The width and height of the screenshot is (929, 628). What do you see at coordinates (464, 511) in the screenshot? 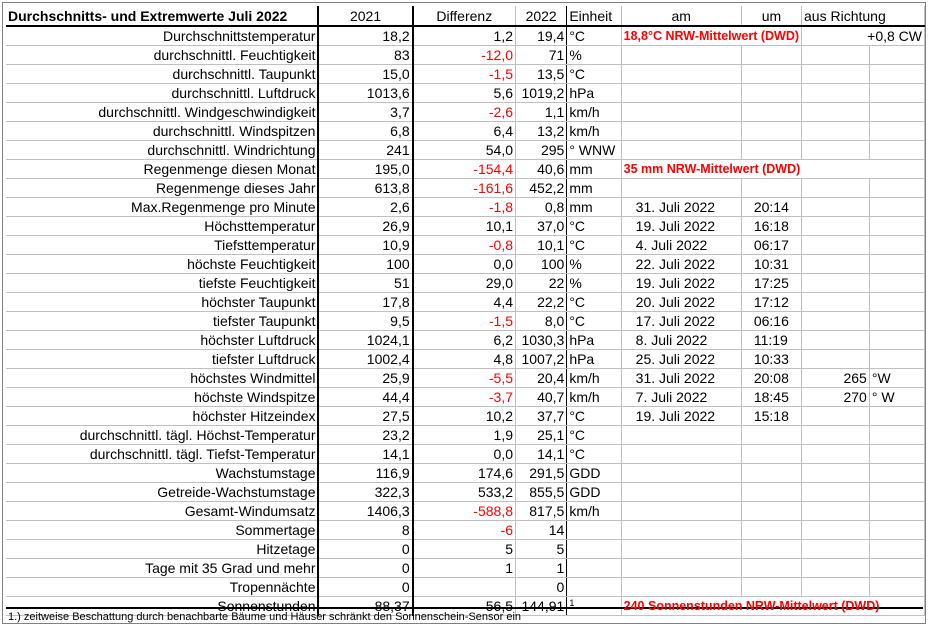
I see `value-diff: -588,8` at bounding box center [464, 511].